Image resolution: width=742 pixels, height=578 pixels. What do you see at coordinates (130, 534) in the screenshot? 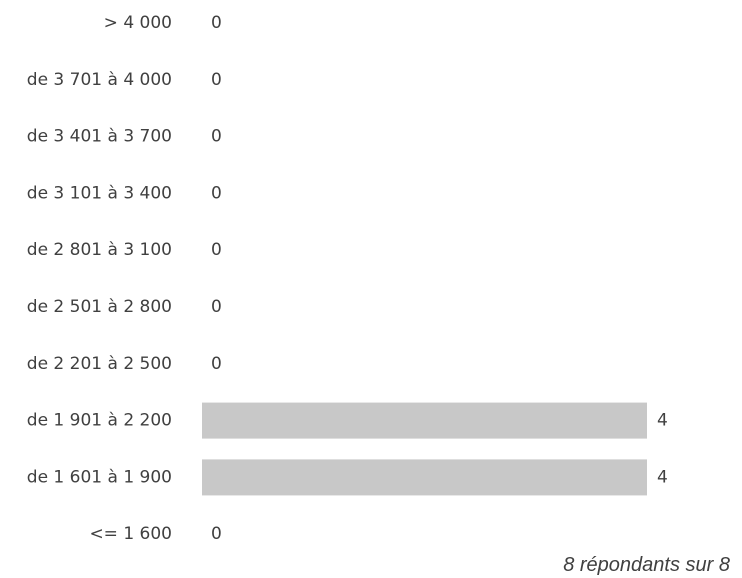
I see `category-label: <= 1 600` at bounding box center [130, 534].